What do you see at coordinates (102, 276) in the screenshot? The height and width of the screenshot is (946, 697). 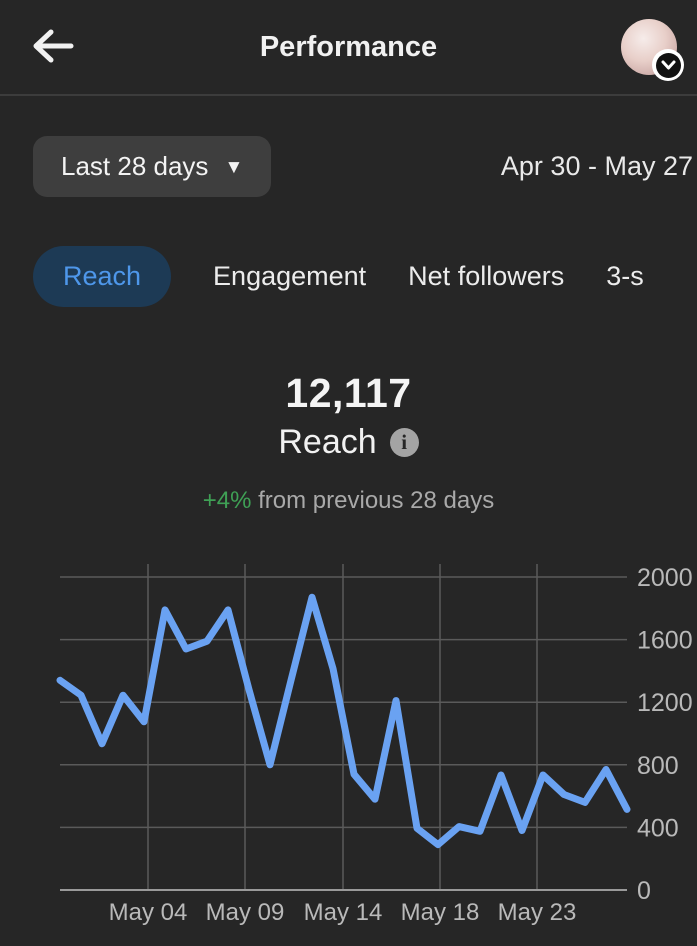 I see `tab-reach: Reach` at bounding box center [102, 276].